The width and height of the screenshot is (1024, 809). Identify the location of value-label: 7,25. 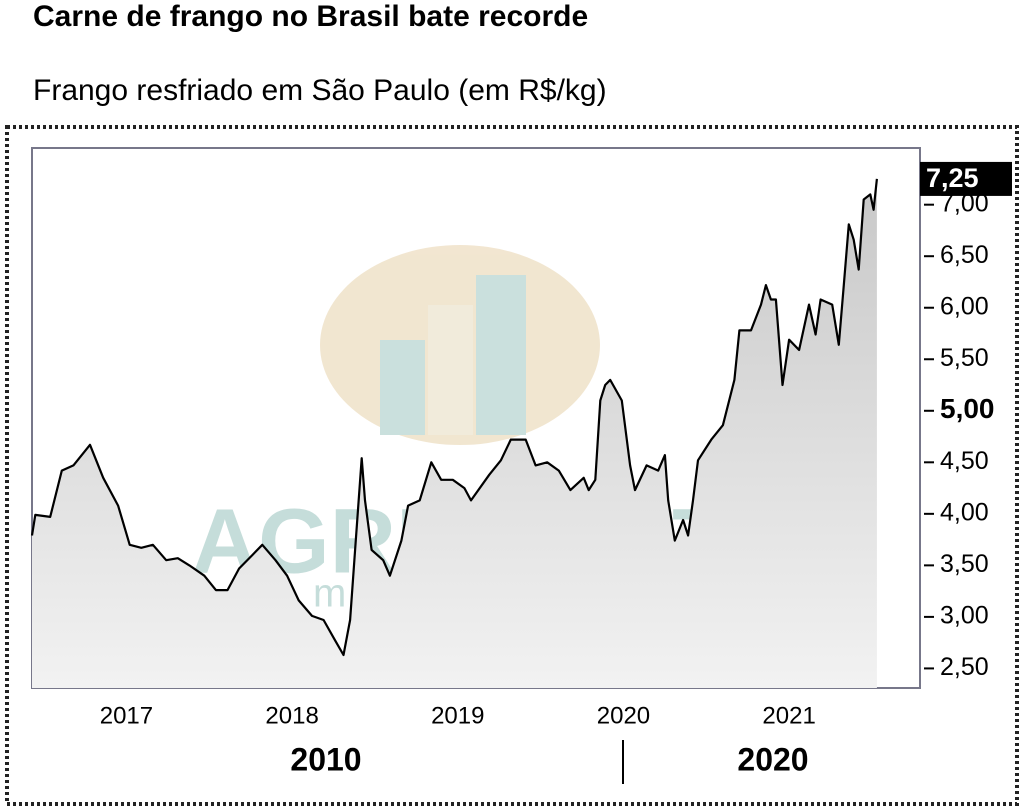
(952, 178).